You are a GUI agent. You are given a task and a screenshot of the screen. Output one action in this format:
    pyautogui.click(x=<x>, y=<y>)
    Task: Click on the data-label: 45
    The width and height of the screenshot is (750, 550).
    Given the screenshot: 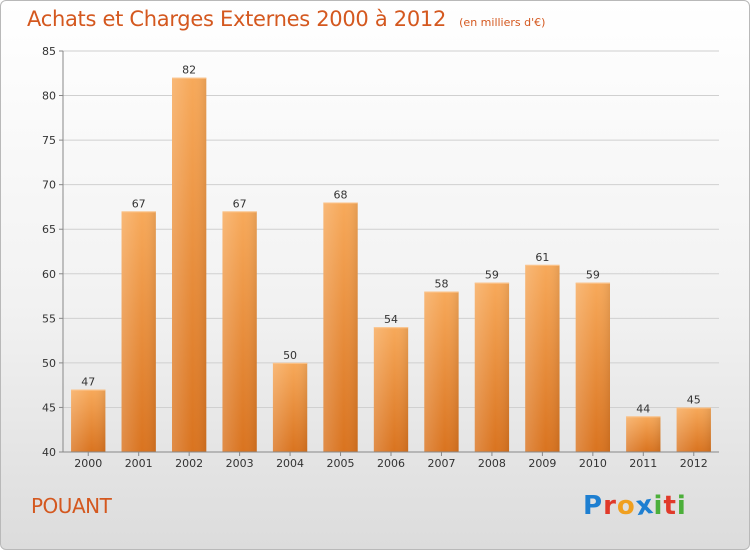 What is the action you would take?
    pyautogui.click(x=694, y=399)
    